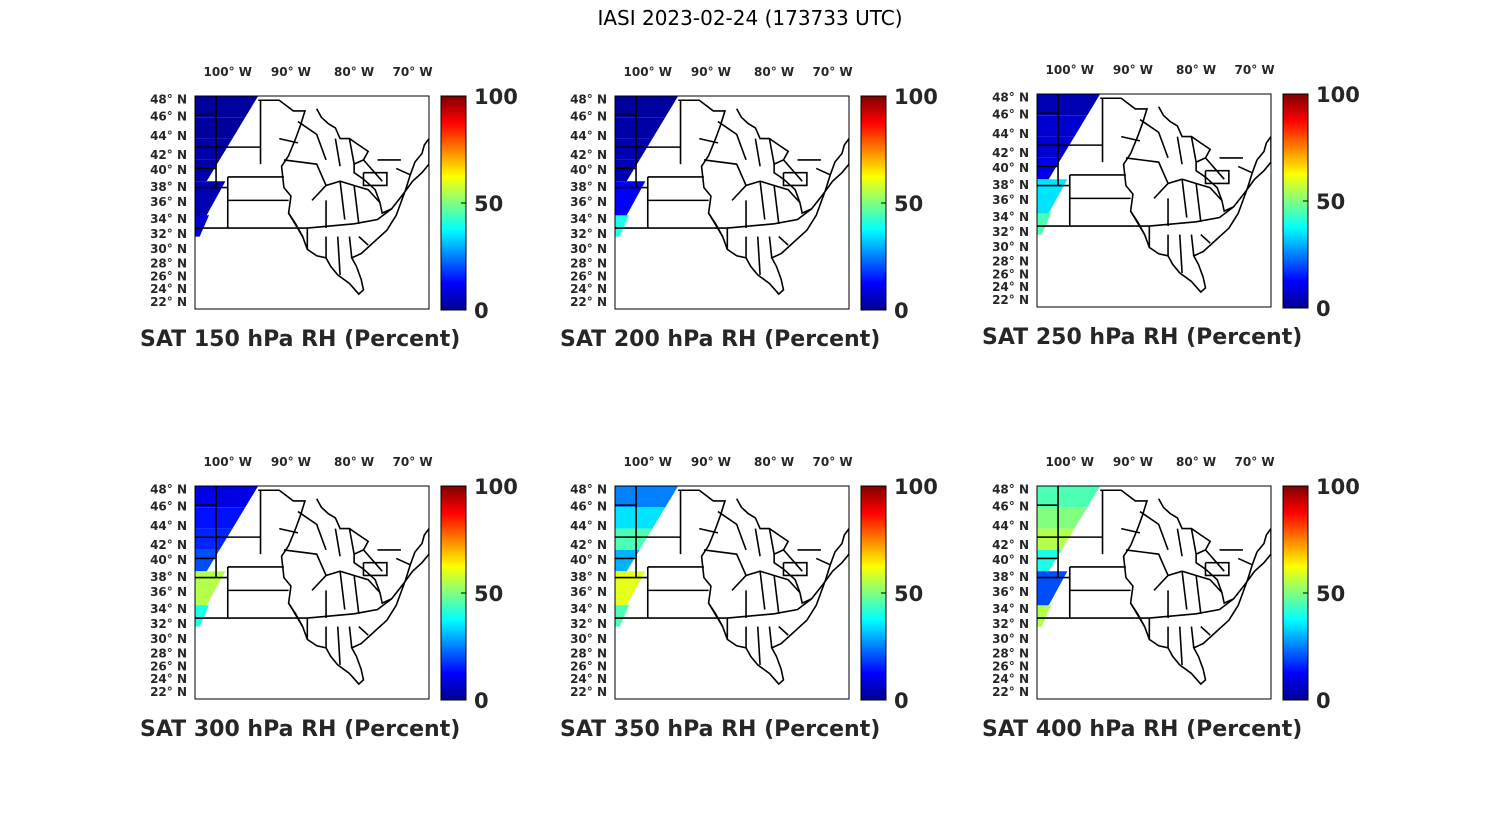 Image resolution: width=1500 pixels, height=825 pixels. What do you see at coordinates (750, 18) in the screenshot?
I see `figure-title: IASI 2023-02-24 (173733 UTC)` at bounding box center [750, 18].